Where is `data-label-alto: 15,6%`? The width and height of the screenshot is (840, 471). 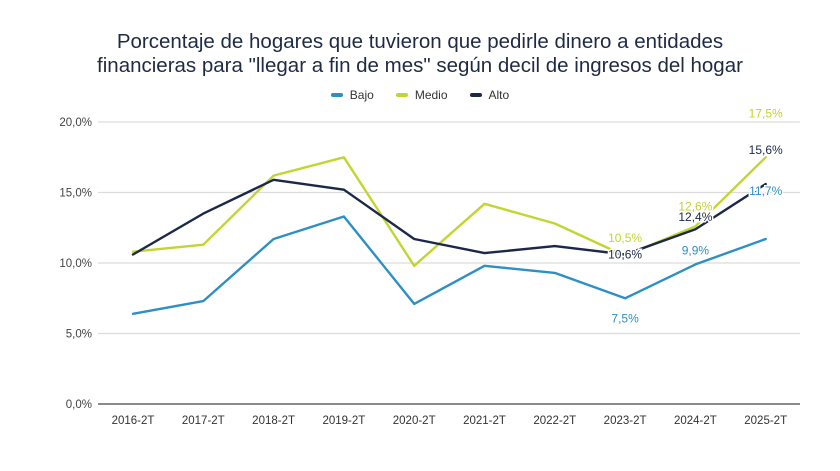
data-label-alto: 15,6% is located at coordinates (766, 150).